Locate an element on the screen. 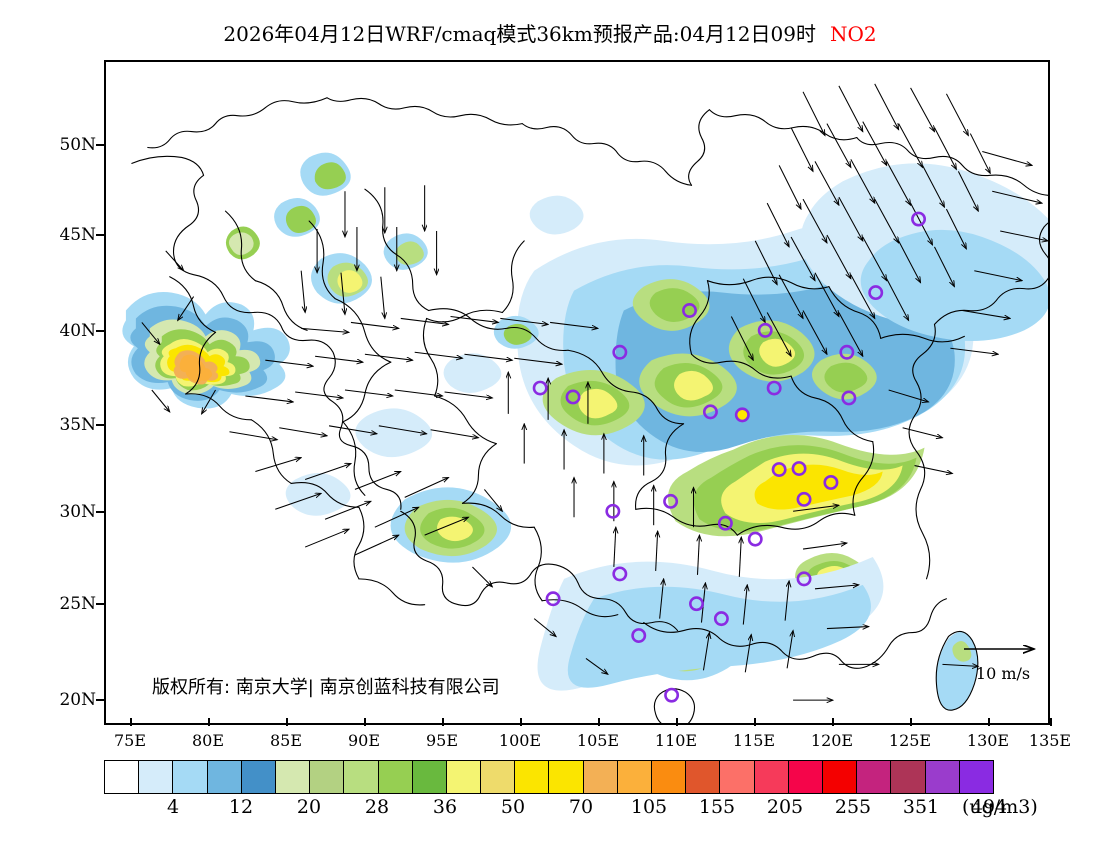 The height and width of the screenshot is (850, 1100). colorbar-tick-label: 494 is located at coordinates (989, 807).